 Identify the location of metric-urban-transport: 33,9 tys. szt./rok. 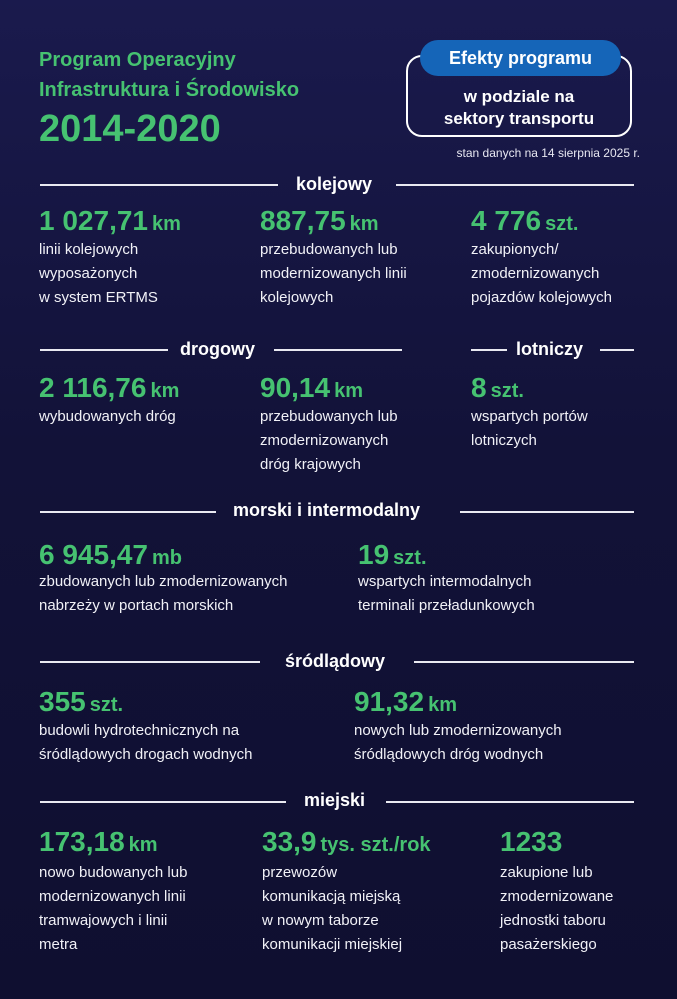
(346, 842).